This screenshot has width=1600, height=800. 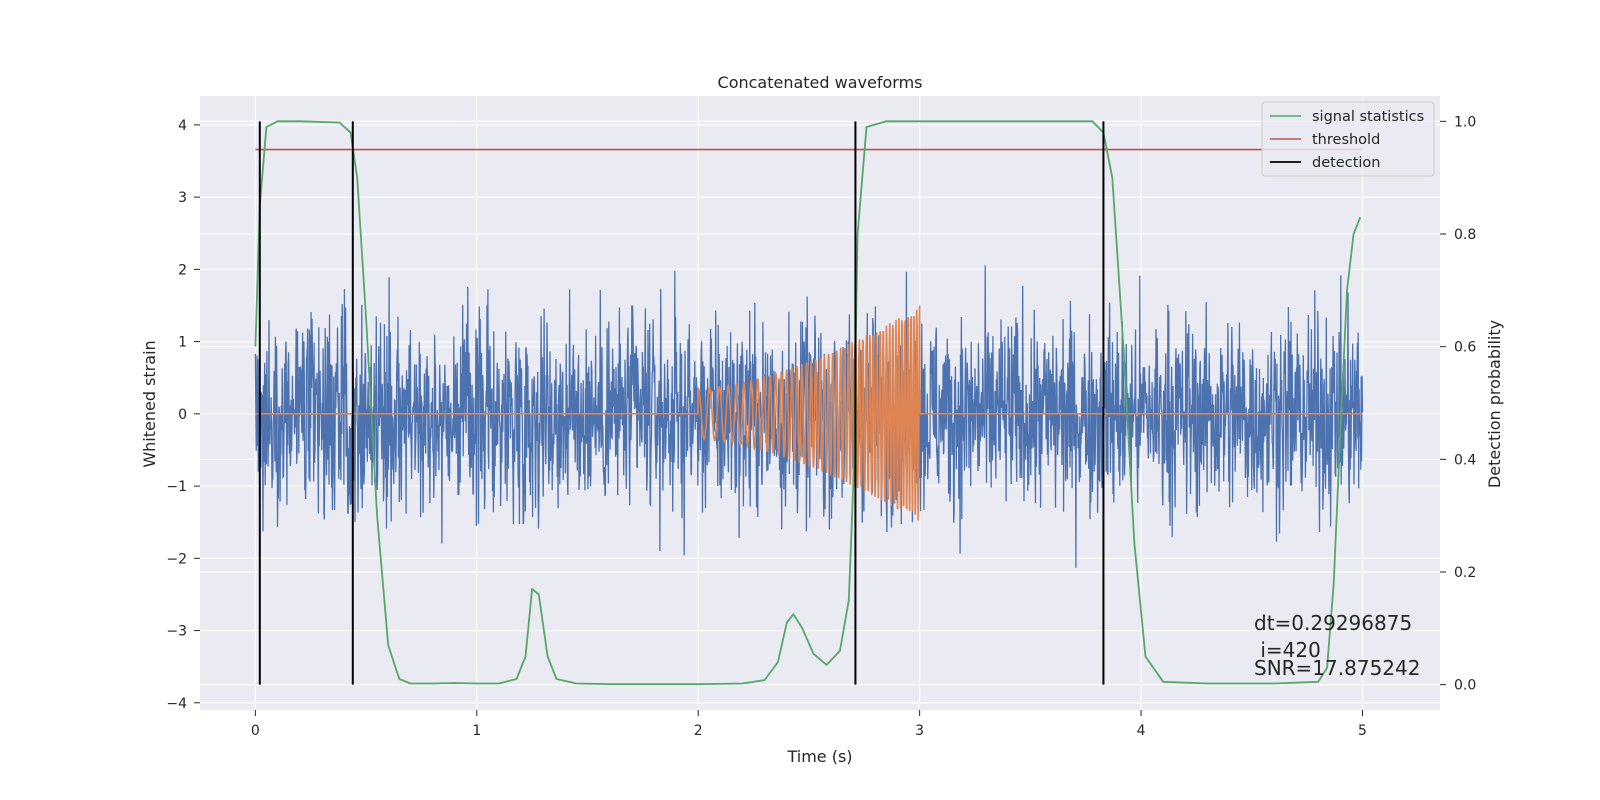 I want to click on annotation-dt: dt=0.29296875, so click(x=1333, y=623).